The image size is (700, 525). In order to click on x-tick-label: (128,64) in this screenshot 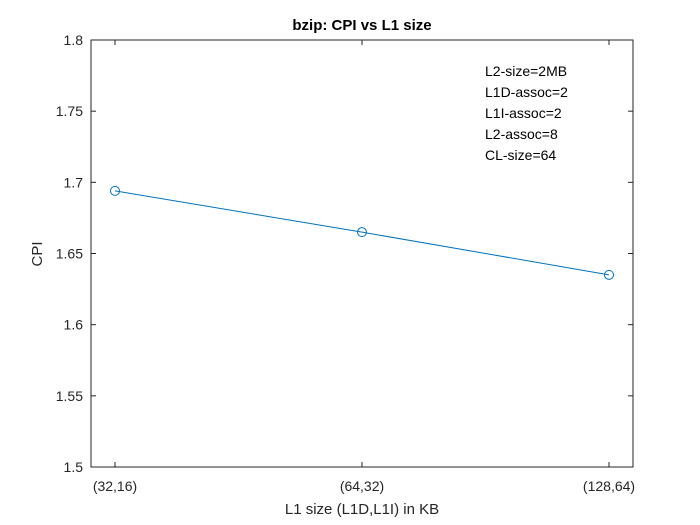, I will do `click(609, 486)`.